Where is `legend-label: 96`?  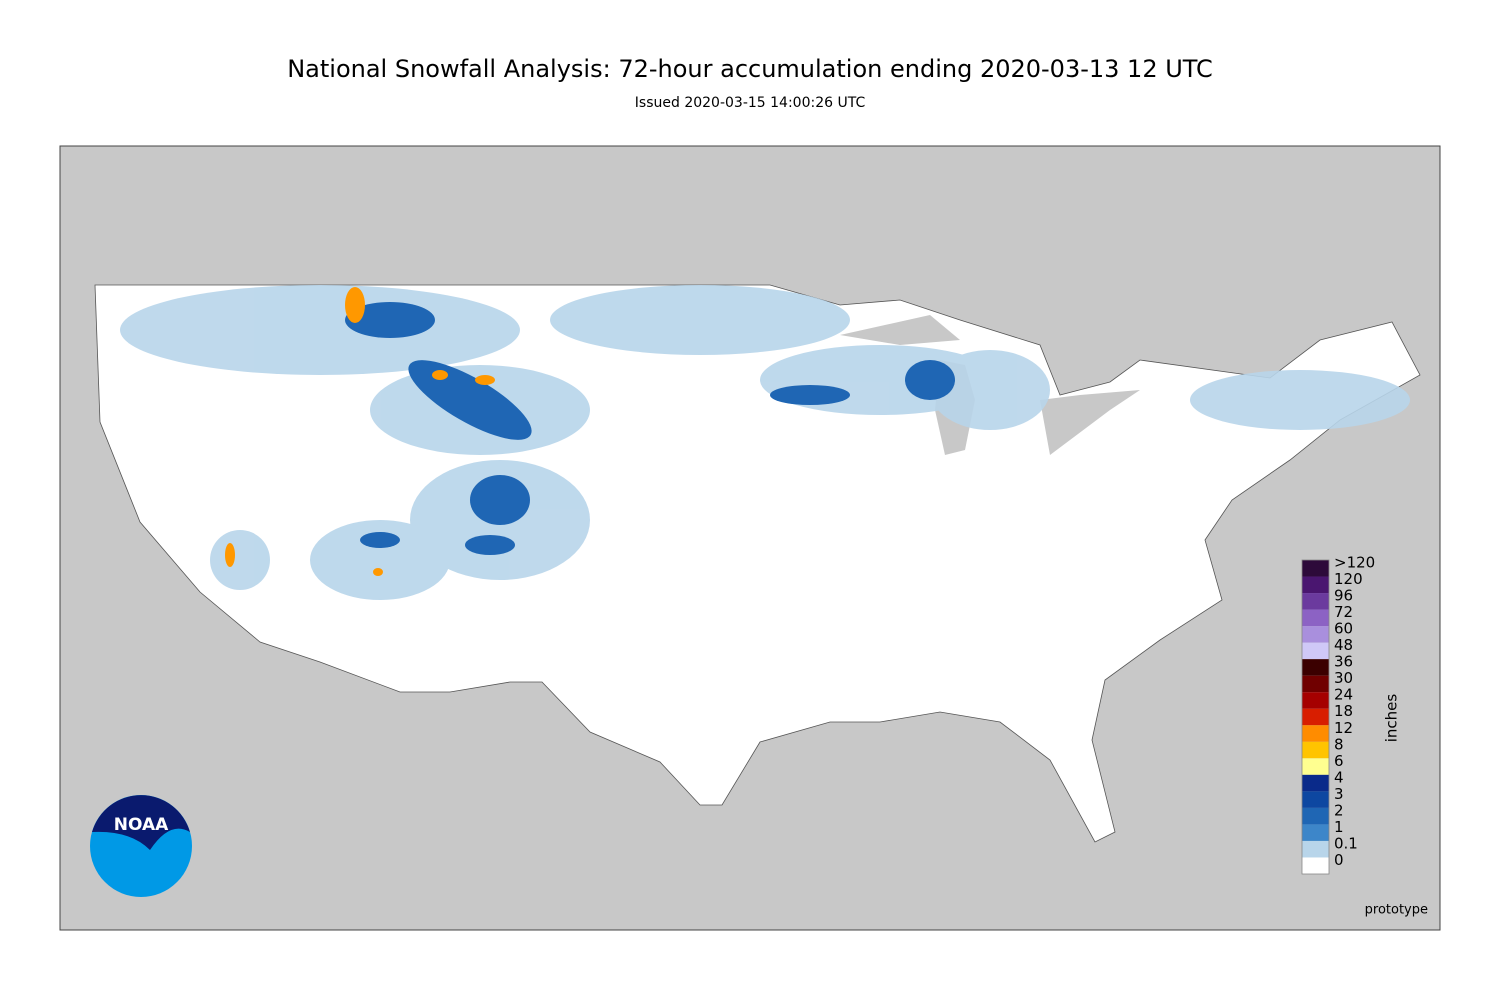
legend-label: 96 is located at coordinates (1343, 596).